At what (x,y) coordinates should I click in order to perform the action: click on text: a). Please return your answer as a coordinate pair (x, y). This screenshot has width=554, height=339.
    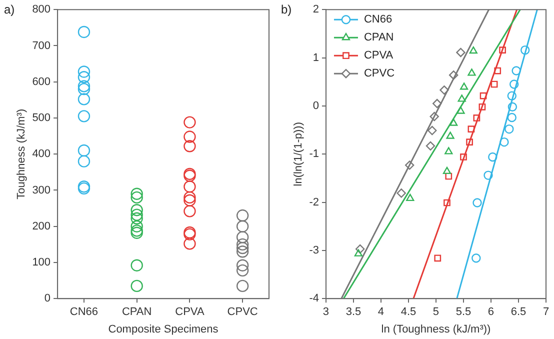
    Looking at the image, I should click on (9, 9).